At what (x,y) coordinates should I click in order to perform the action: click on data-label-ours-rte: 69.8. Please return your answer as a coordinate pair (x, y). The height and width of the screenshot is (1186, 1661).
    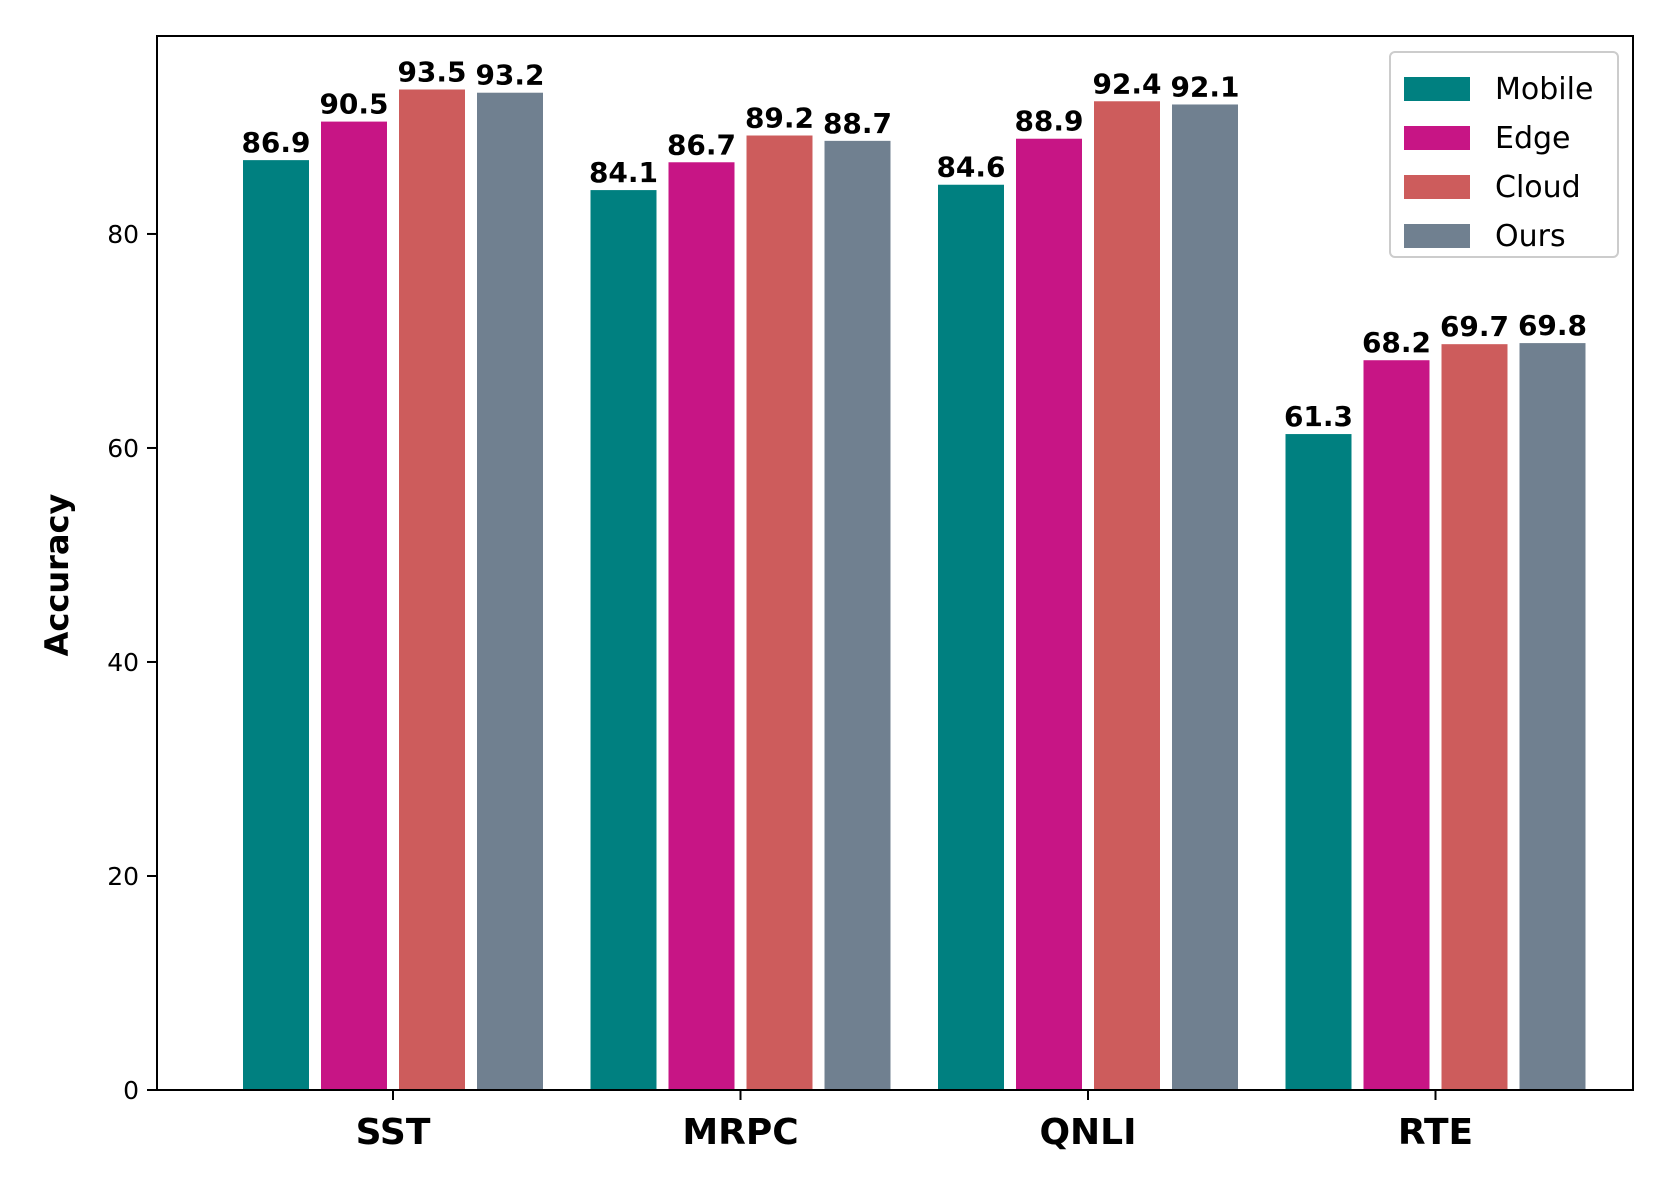
    Looking at the image, I should click on (1552, 325).